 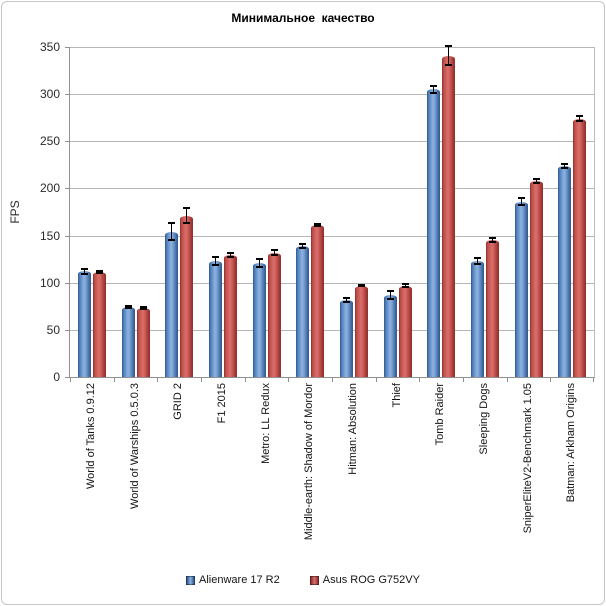 I want to click on y-tick-label: 150, so click(x=49, y=235).